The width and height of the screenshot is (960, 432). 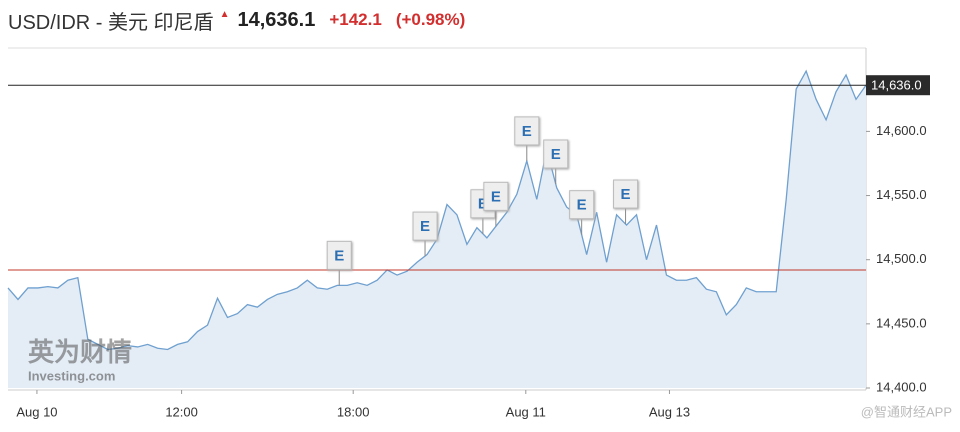 I want to click on title: USD/IDR - 美元 印尼盾, so click(x=111, y=22).